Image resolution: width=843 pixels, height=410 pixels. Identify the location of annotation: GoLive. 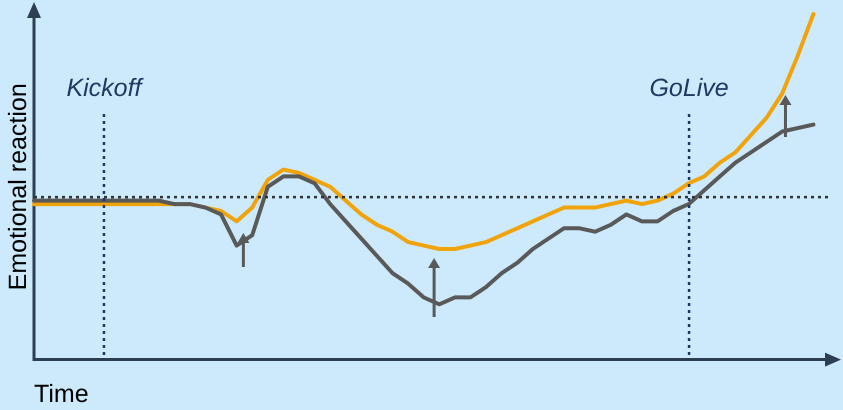
(689, 88).